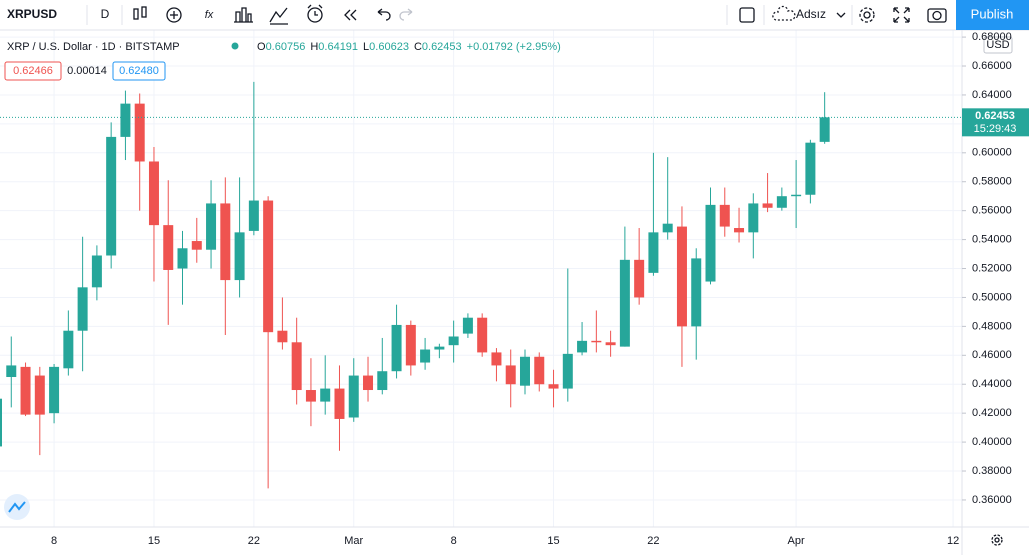 Image resolution: width=1029 pixels, height=555 pixels. I want to click on interval: D, so click(105, 14).